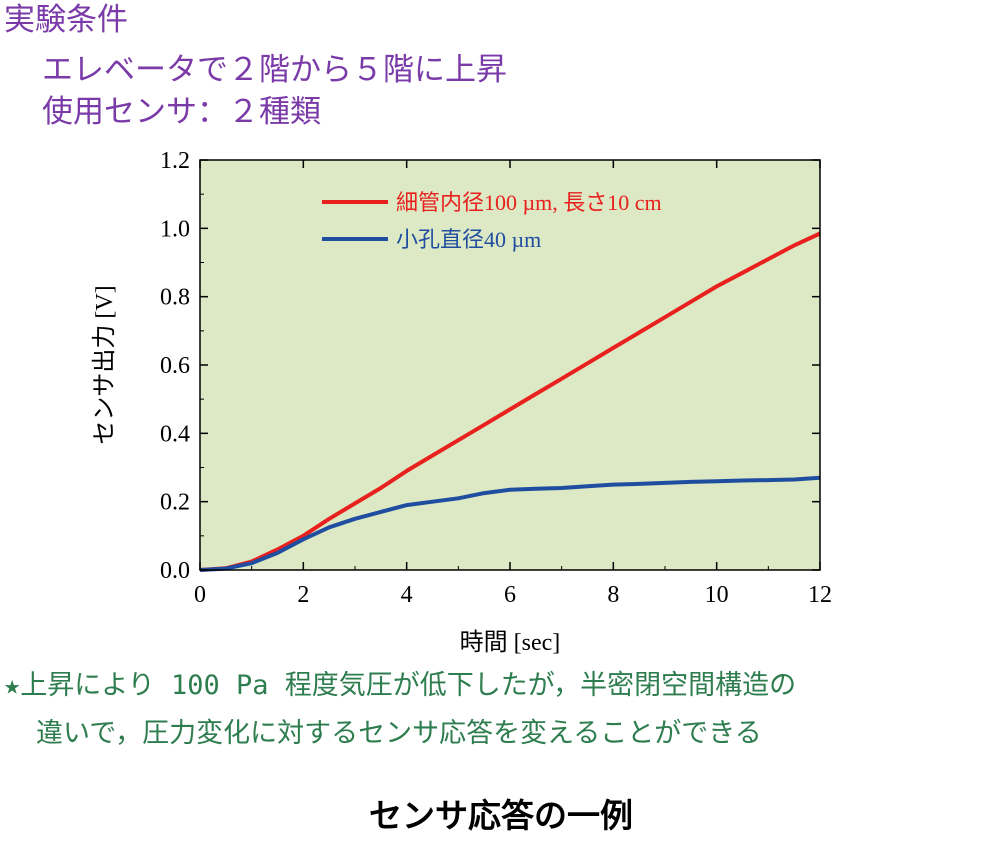  I want to click on x-tick-label: 4, so click(407, 595).